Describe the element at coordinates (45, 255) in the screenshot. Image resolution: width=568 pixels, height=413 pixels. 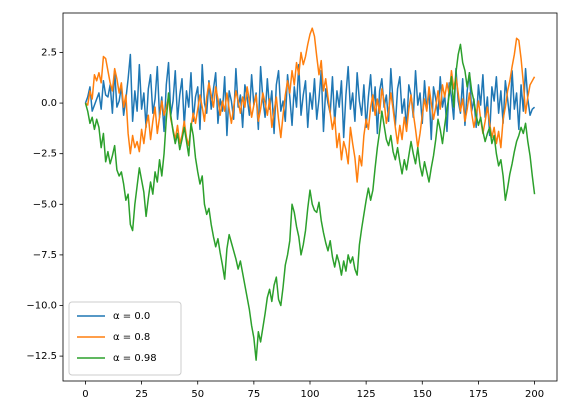
I see `y-tick-label: −7.5` at that location.